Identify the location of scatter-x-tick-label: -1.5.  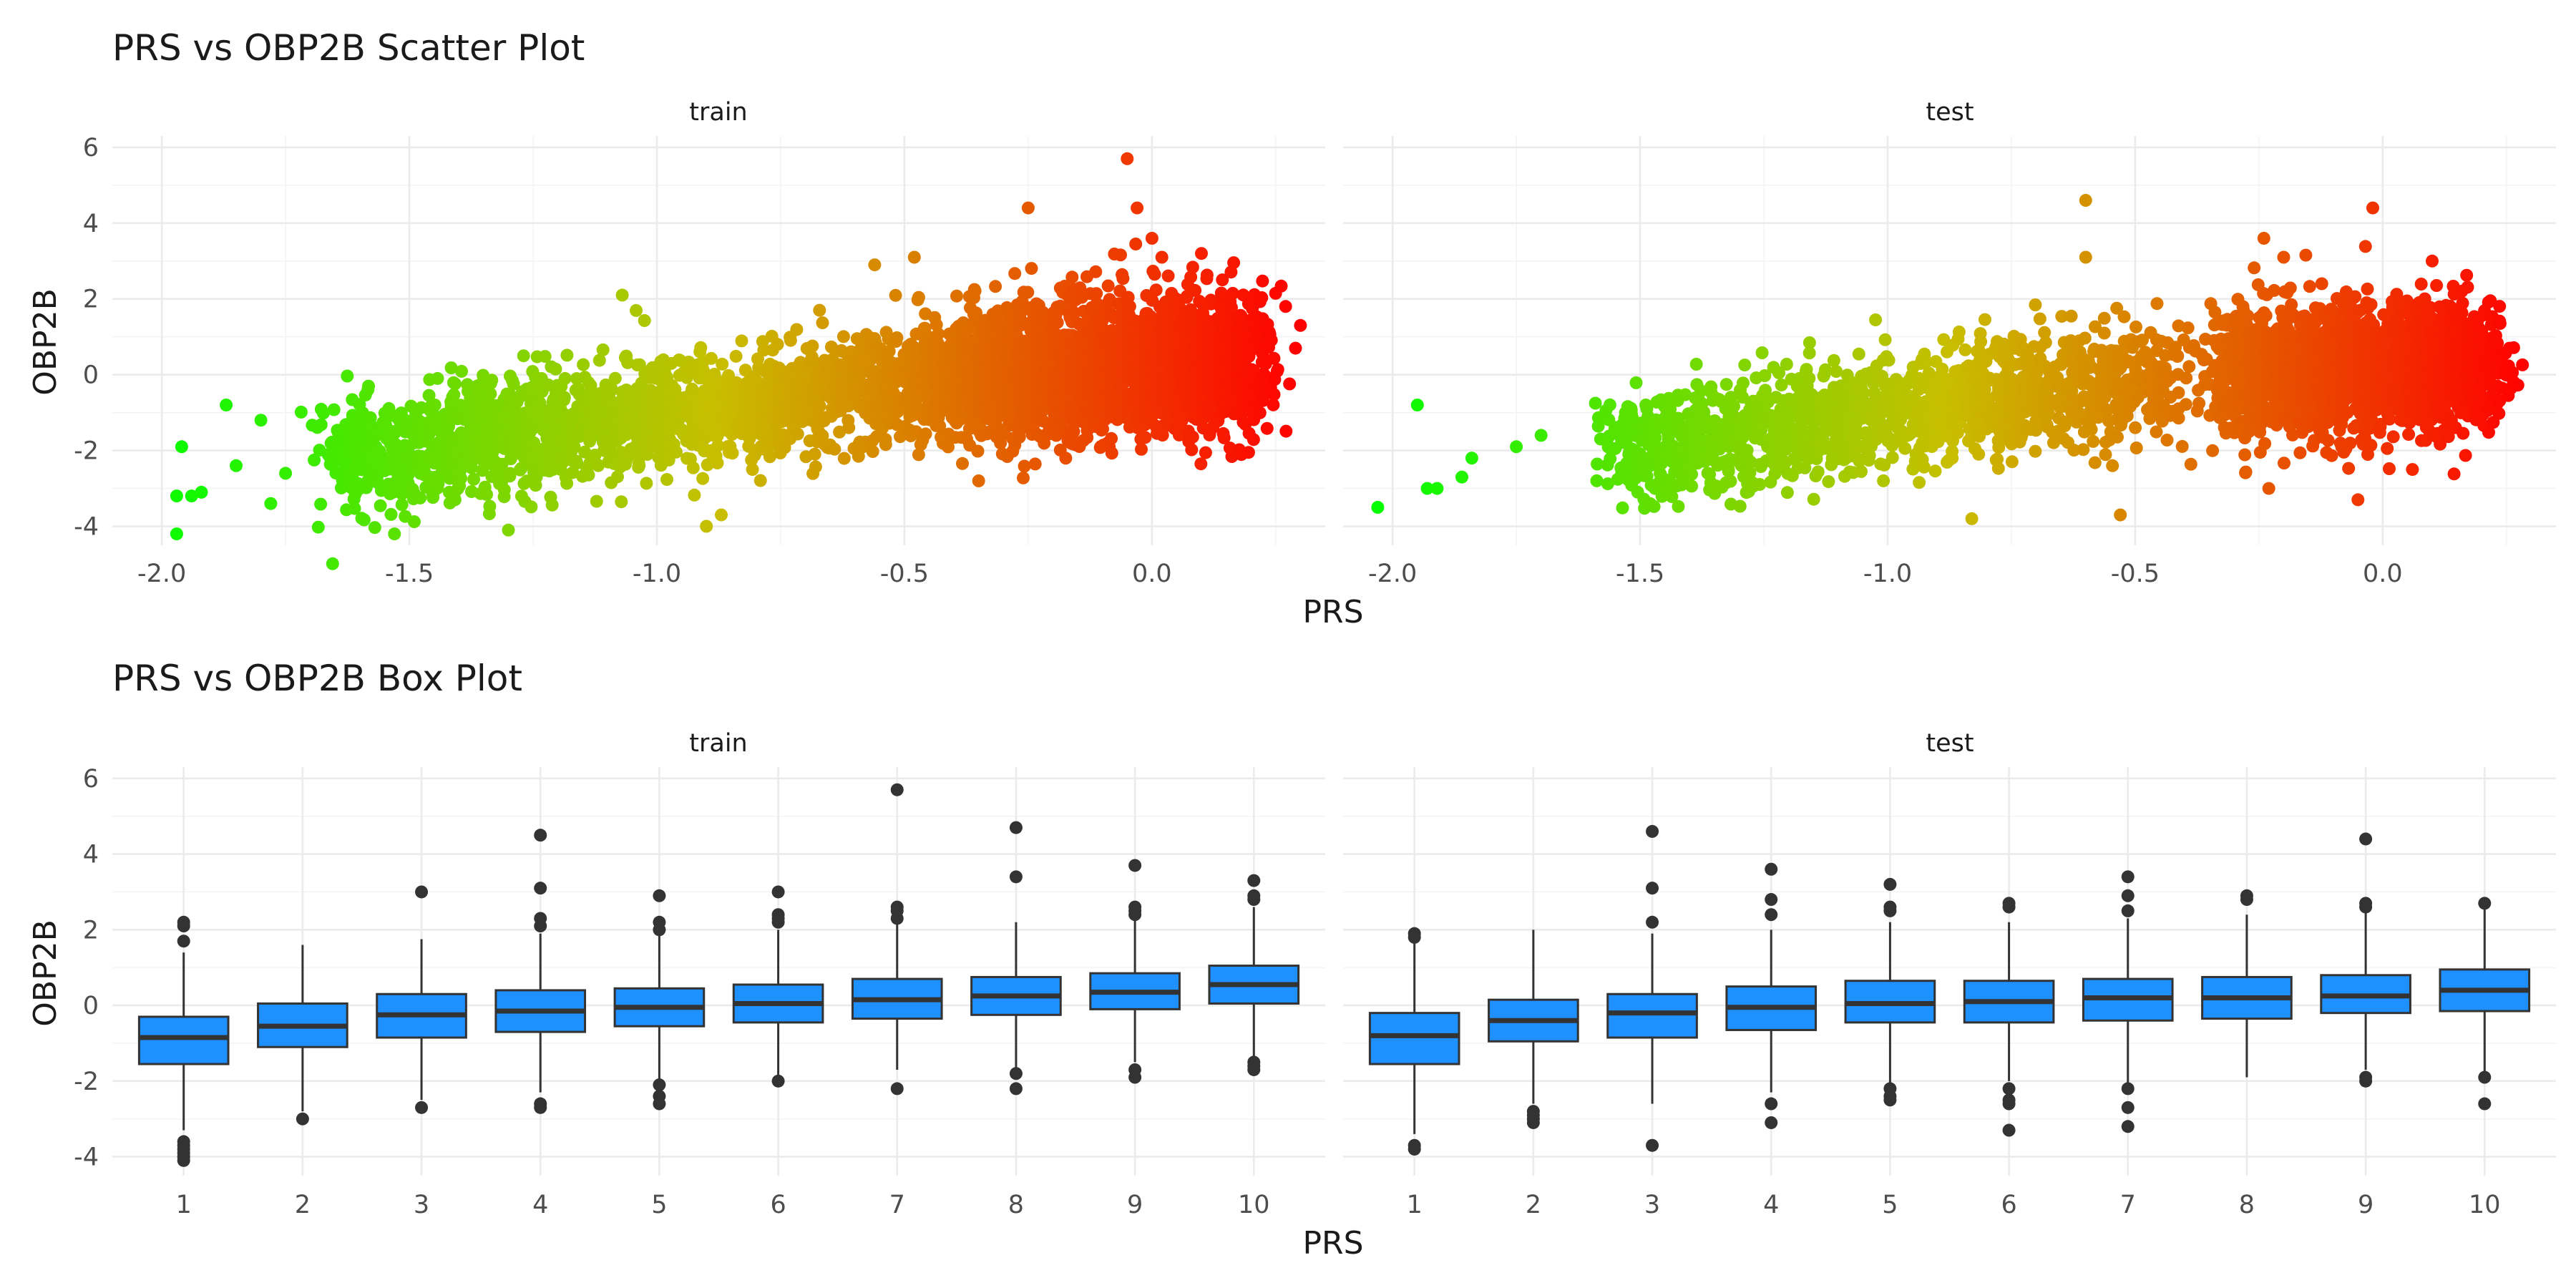
(409, 574).